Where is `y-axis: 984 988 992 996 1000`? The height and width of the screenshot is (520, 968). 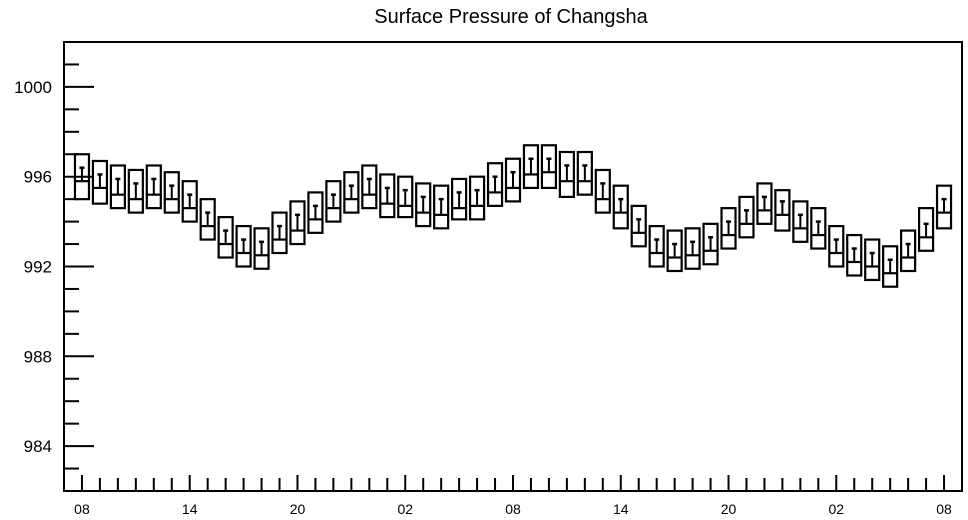 y-axis: 984 988 992 996 1000 is located at coordinates (54, 266).